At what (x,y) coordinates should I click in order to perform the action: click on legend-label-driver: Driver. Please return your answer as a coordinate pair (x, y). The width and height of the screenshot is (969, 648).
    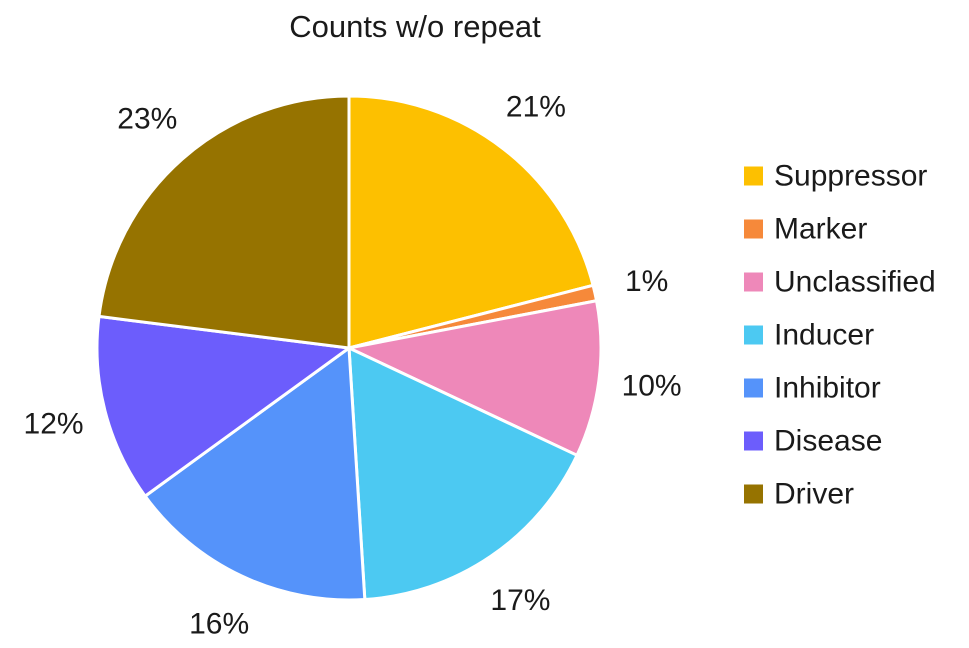
    Looking at the image, I should click on (814, 494).